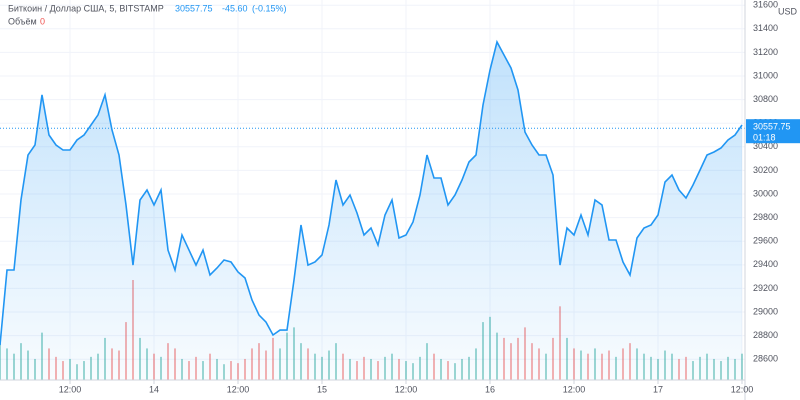 The image size is (800, 400). Describe the element at coordinates (765, 75) in the screenshot. I see `y-tick-label: 31000` at that location.